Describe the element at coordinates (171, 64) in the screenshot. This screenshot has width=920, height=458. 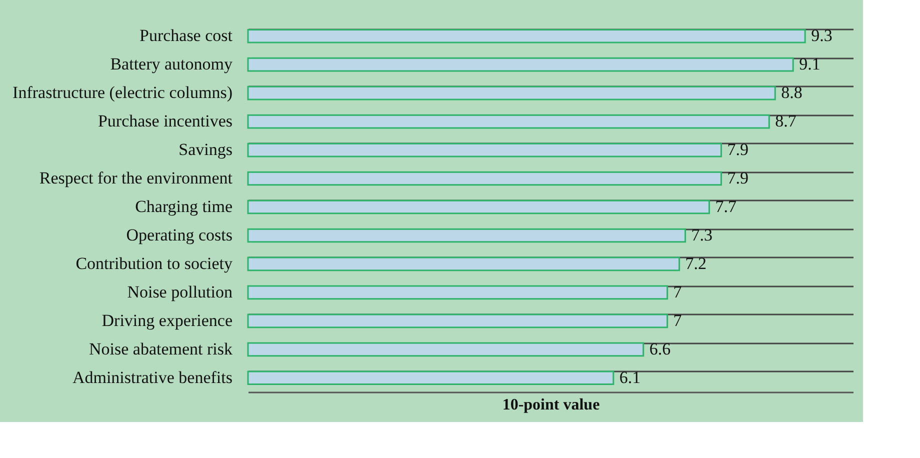
I see `y-tick-label: Battery autonomy` at that location.